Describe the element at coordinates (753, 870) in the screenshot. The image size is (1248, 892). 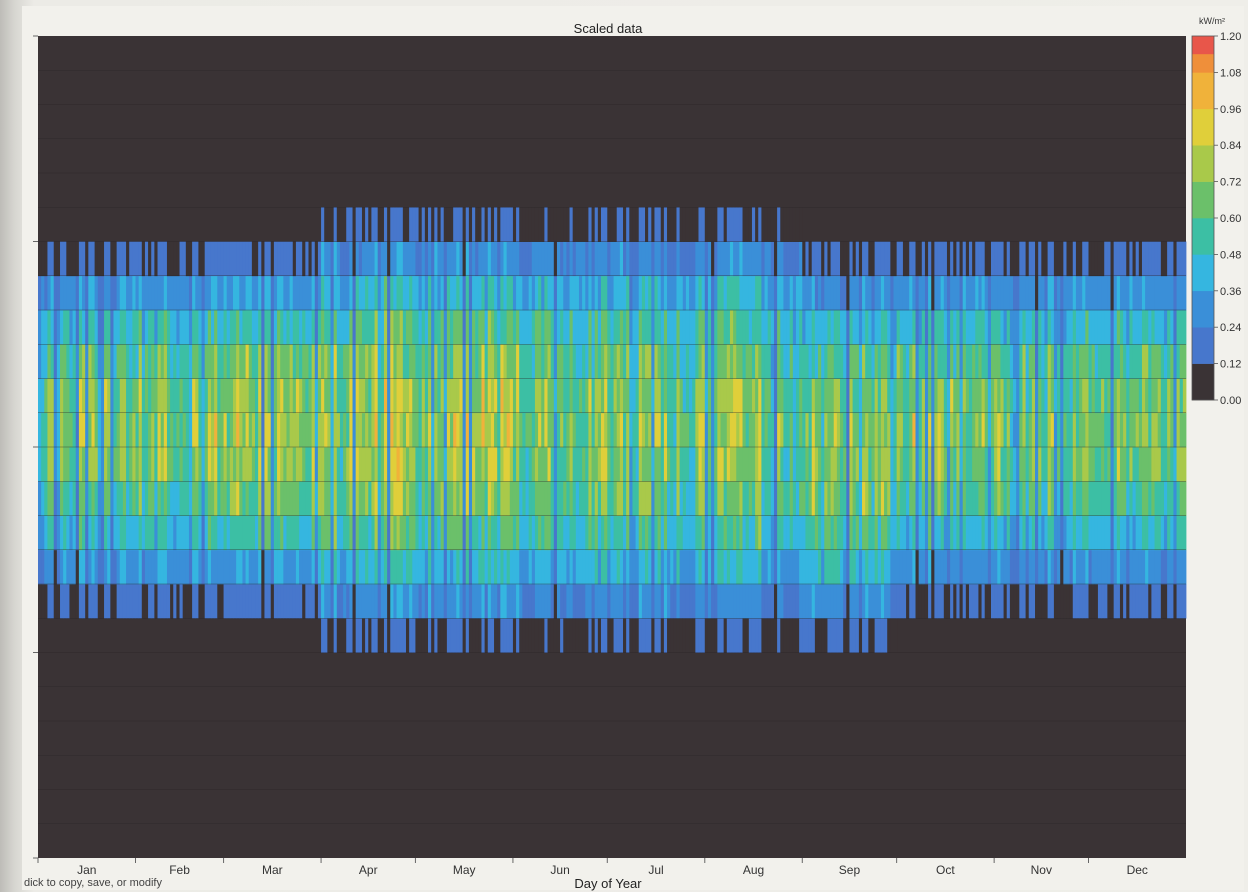
I see `x-tick-label: Aug` at that location.